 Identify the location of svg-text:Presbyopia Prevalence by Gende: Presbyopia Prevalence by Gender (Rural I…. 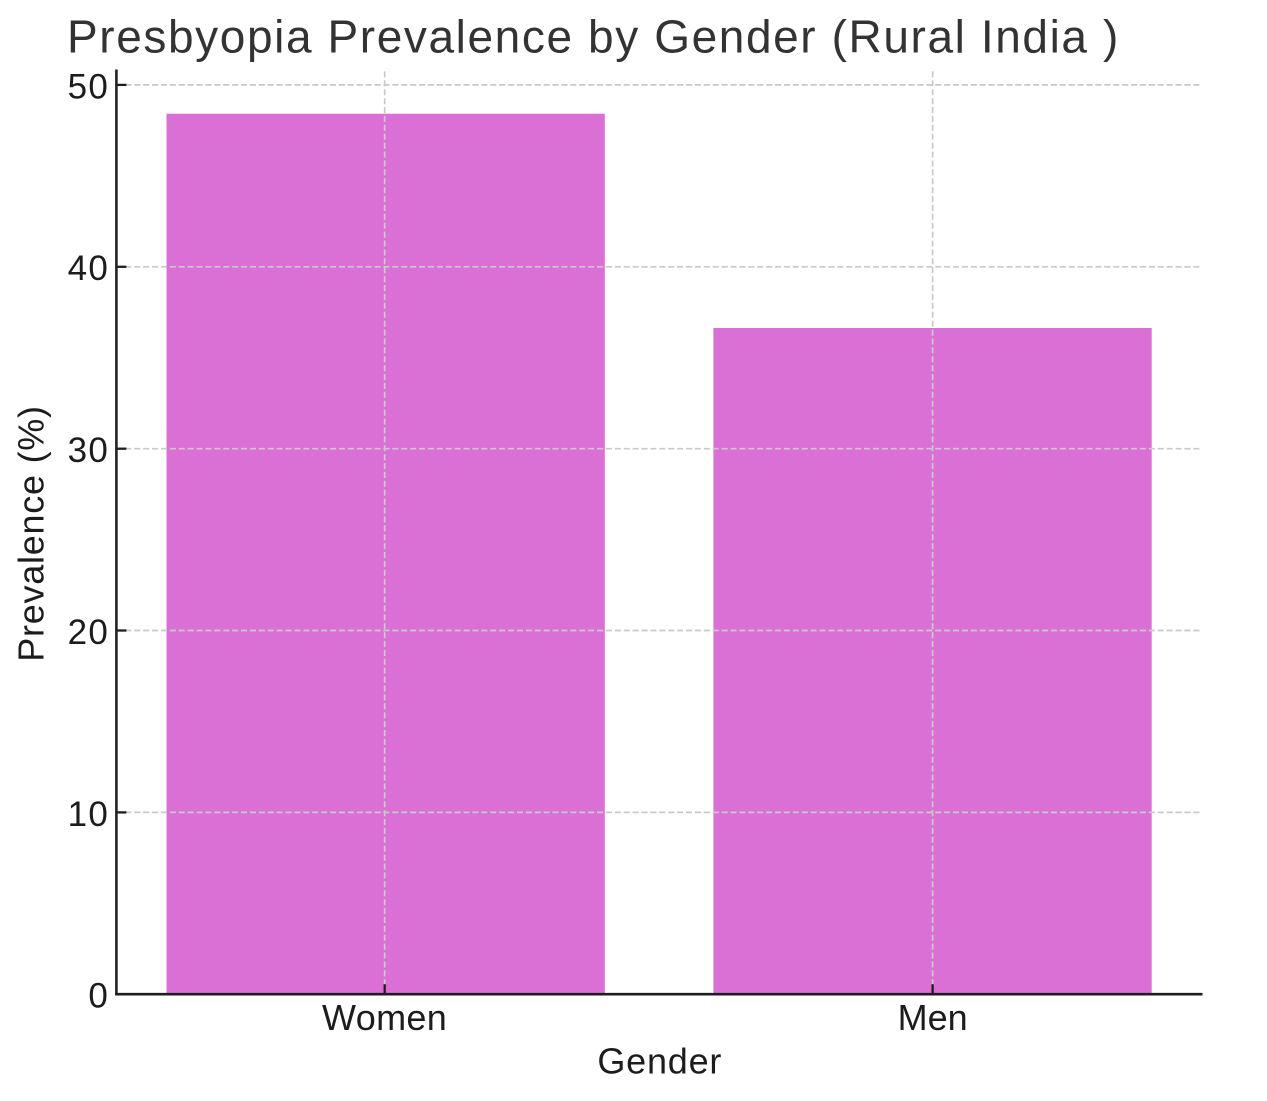
(593, 37).